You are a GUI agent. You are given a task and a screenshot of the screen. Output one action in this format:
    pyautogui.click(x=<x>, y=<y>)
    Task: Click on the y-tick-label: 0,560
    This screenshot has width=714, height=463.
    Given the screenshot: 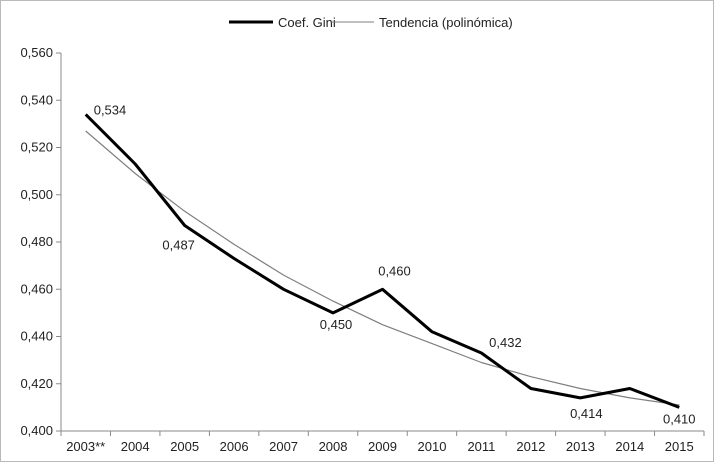 What is the action you would take?
    pyautogui.click(x=36, y=52)
    